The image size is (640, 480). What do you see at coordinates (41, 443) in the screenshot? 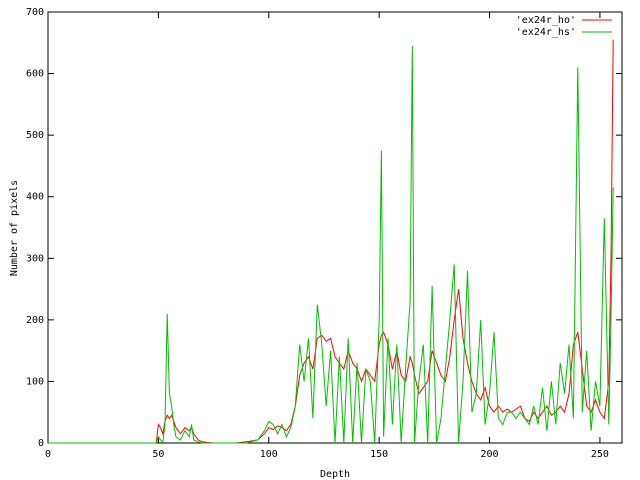
I see `y-tick-label: 0` at bounding box center [41, 443].